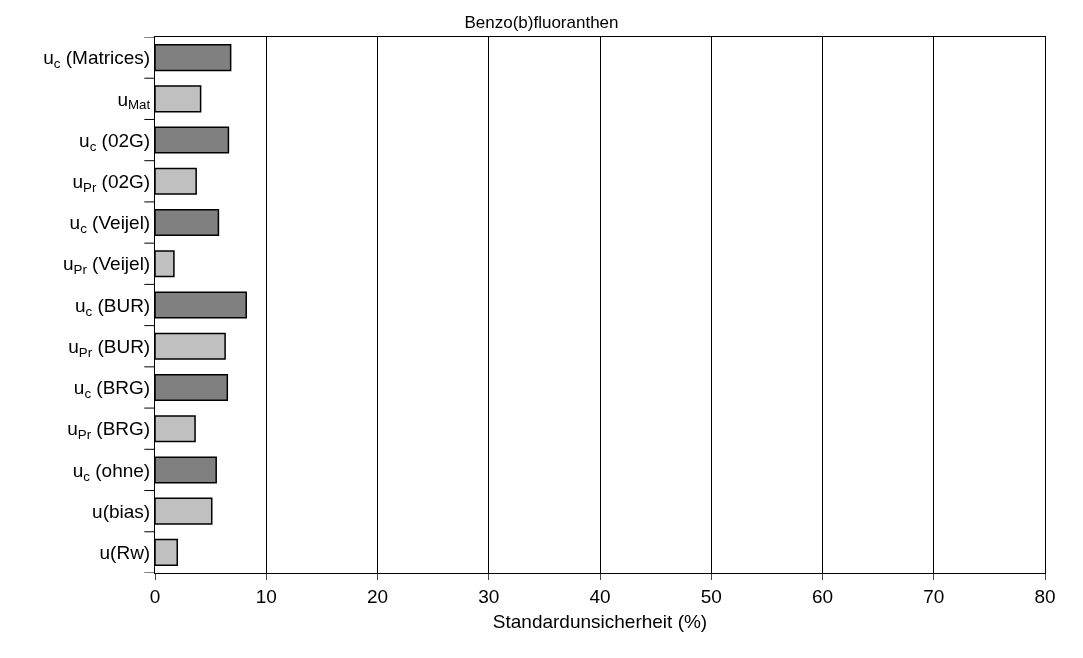  What do you see at coordinates (266, 596) in the screenshot?
I see `x-tick-label: 10` at bounding box center [266, 596].